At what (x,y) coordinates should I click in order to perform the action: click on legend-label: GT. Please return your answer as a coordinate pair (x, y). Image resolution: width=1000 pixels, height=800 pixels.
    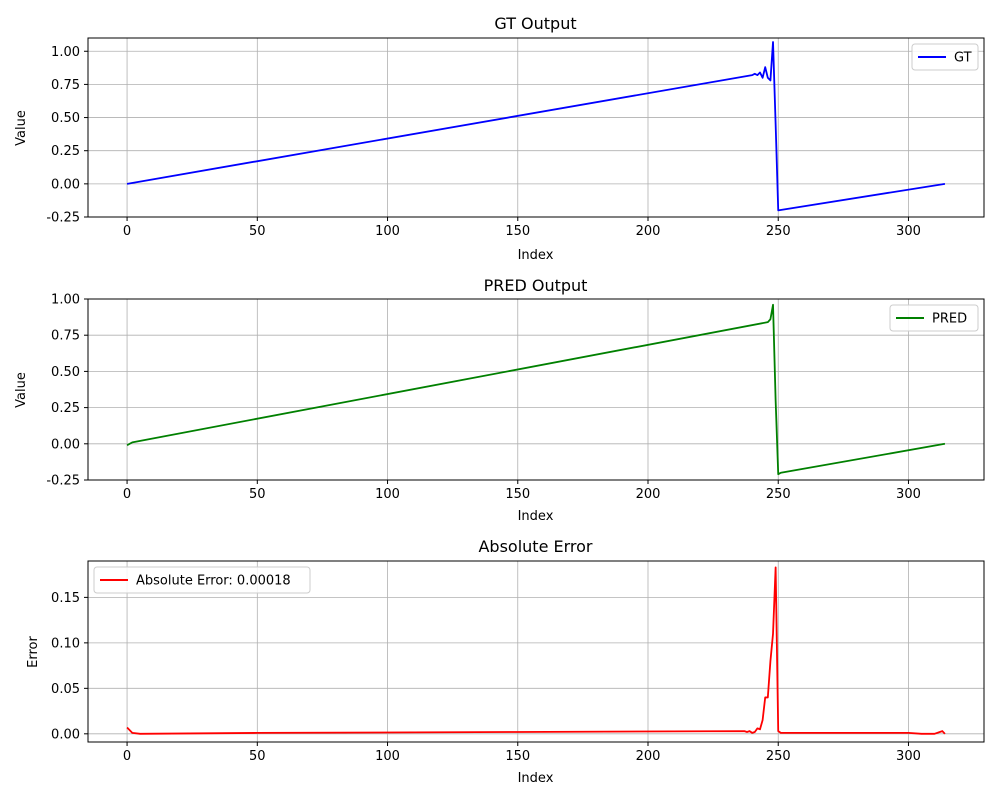
    Looking at the image, I should click on (963, 58).